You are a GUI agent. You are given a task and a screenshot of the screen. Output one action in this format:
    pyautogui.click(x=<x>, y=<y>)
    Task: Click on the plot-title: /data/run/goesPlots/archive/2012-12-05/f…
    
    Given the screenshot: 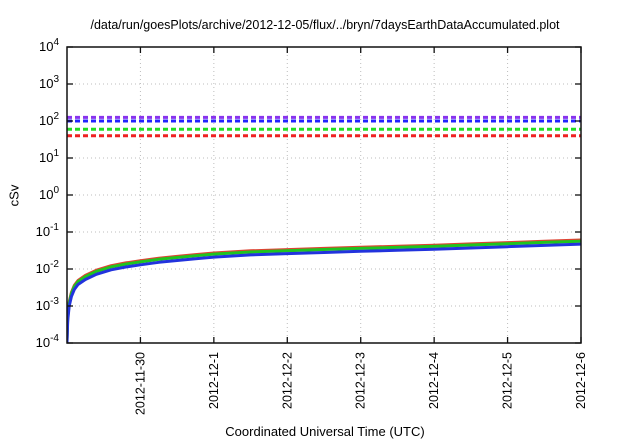 What is the action you would take?
    pyautogui.click(x=325, y=25)
    